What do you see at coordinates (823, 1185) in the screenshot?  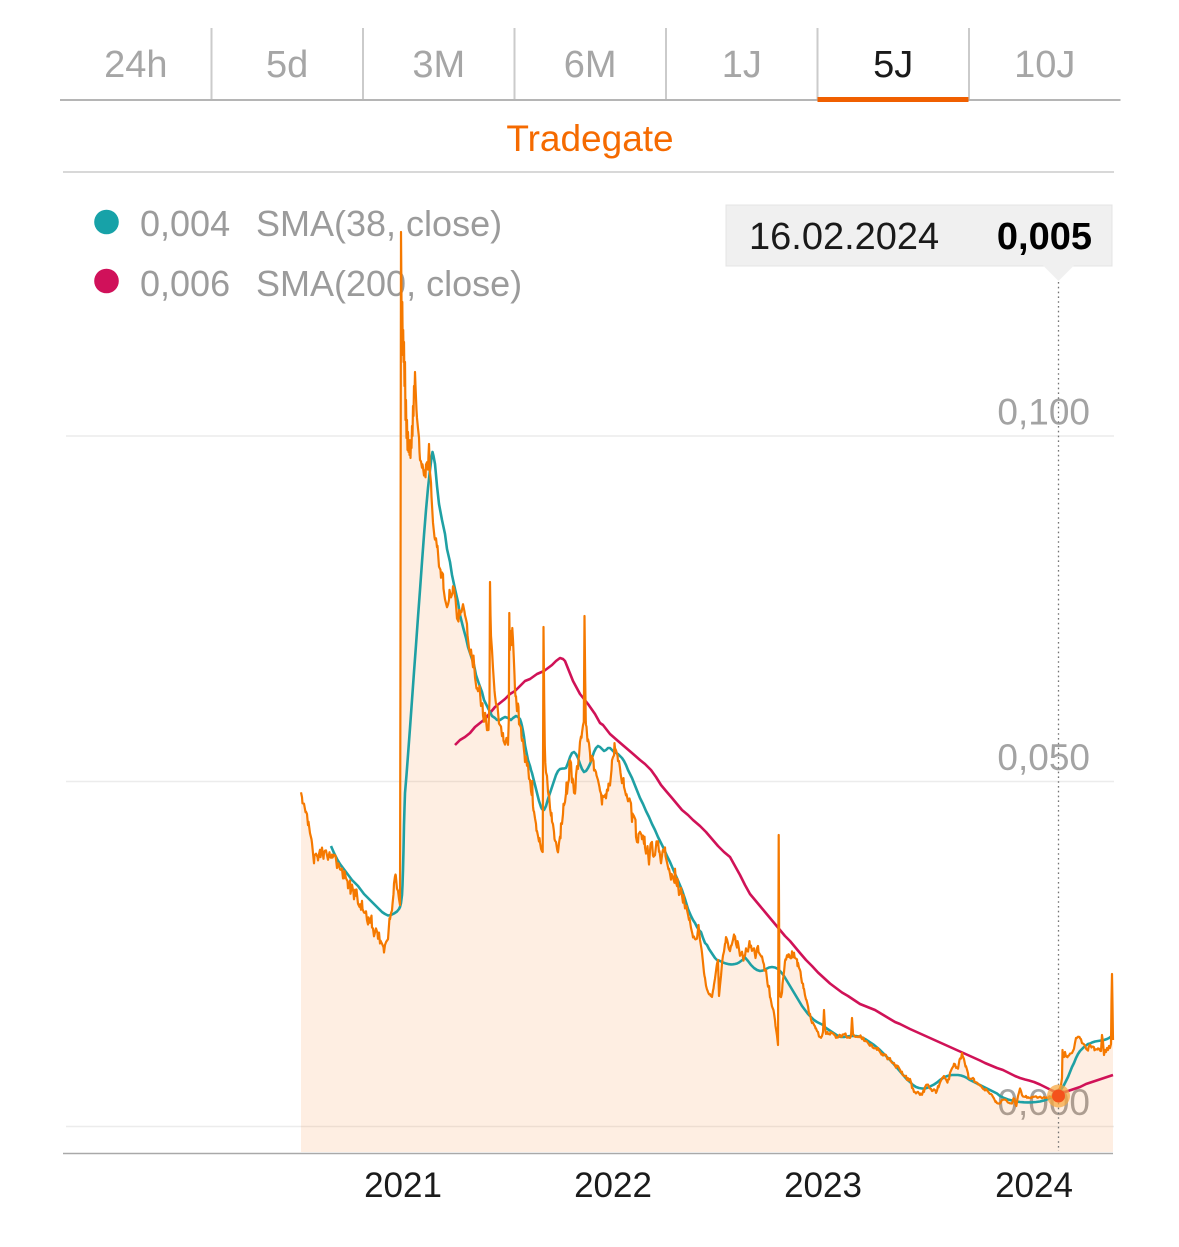 I see `svg-text: 2023` at bounding box center [823, 1185].